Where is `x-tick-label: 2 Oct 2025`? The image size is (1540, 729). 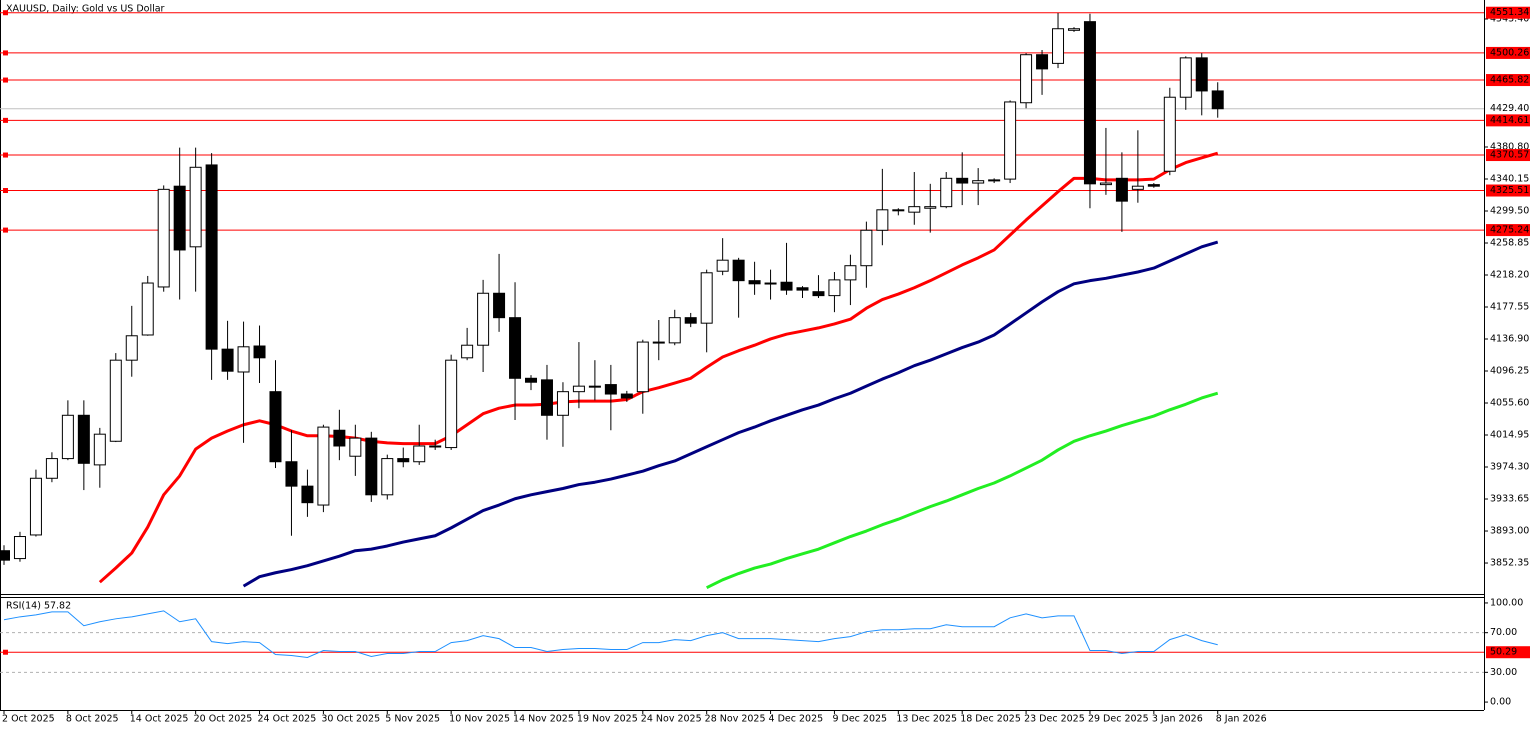 x-tick-label: 2 Oct 2025 is located at coordinates (28, 719).